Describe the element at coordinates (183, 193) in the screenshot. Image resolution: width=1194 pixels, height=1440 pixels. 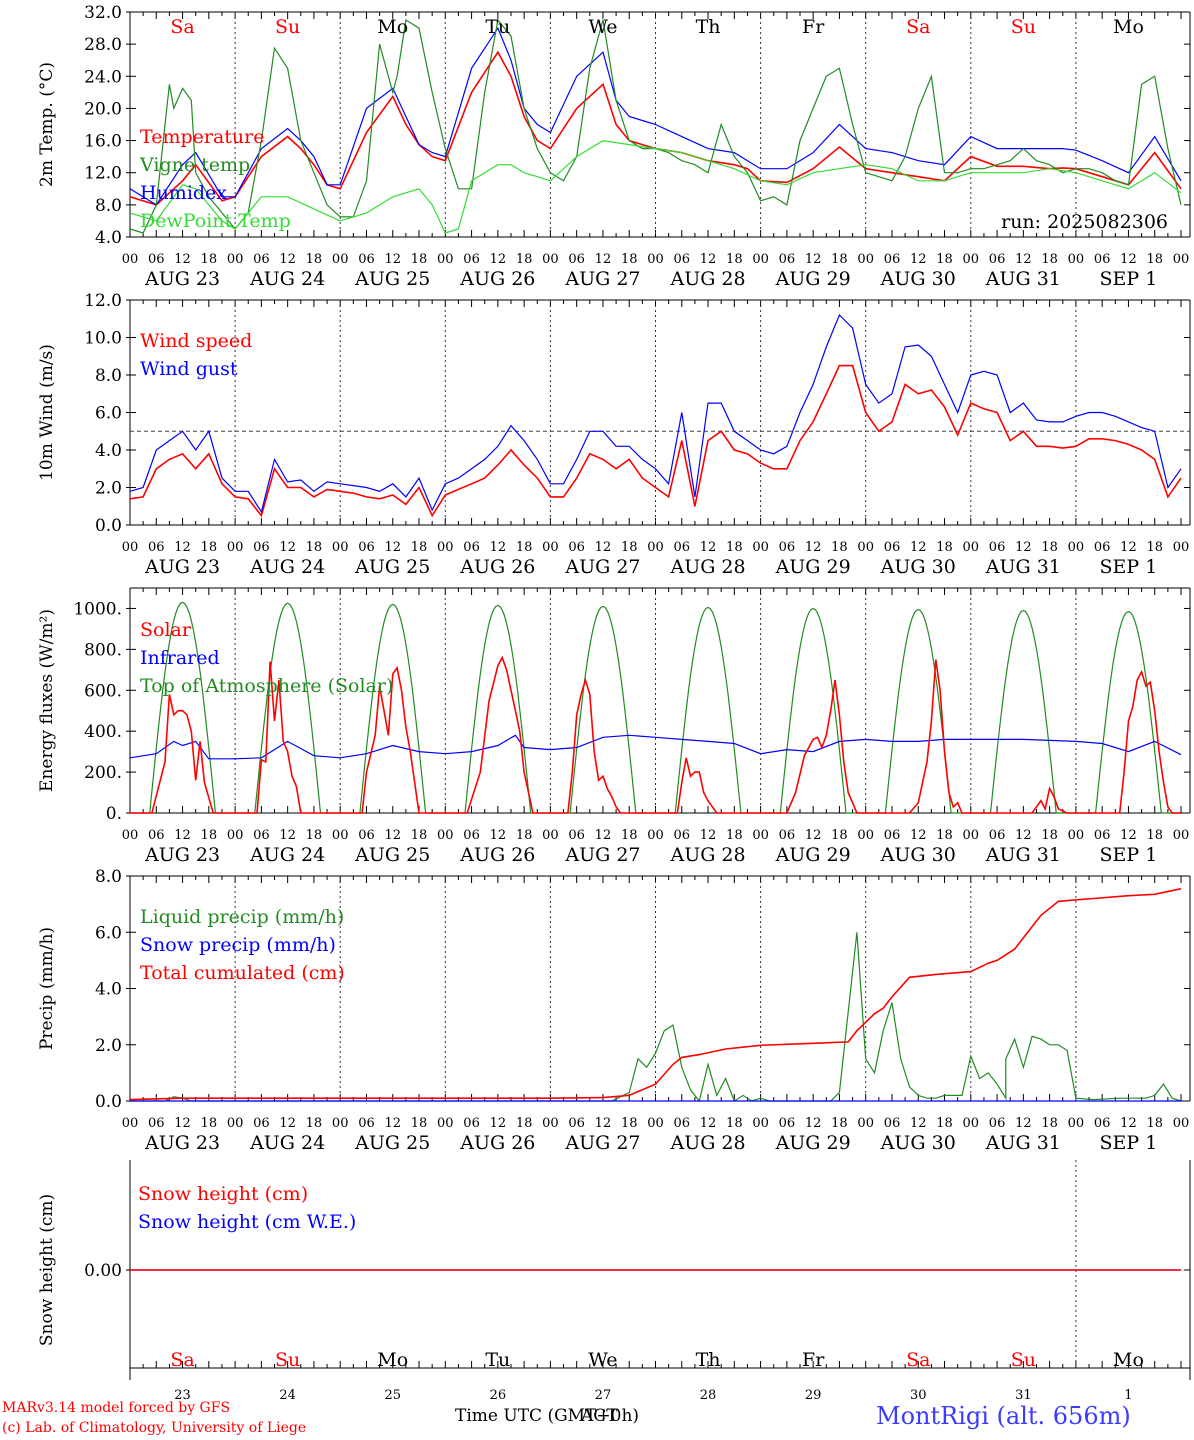
I see `legend-entry: Humidex` at that location.